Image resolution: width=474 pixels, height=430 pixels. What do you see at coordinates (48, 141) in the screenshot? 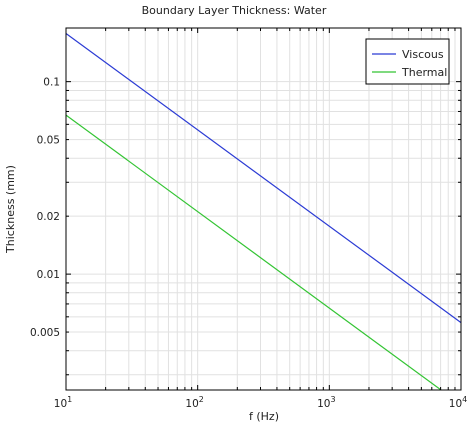
I see `y-tick-label: 0.05` at bounding box center [48, 141].